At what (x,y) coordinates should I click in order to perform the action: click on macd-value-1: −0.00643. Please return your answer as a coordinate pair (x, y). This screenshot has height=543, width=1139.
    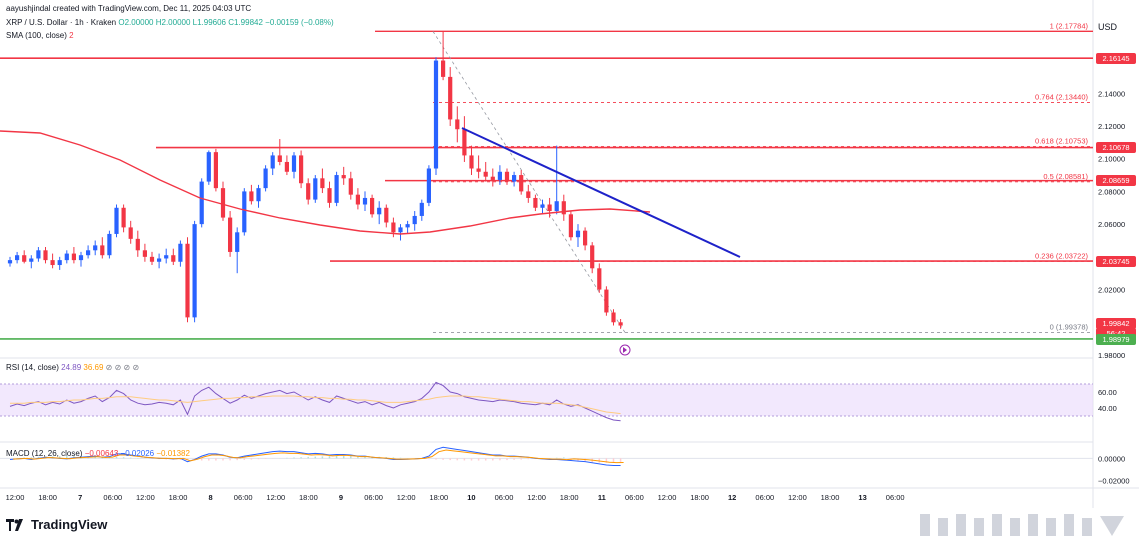
    Looking at the image, I should click on (101, 453).